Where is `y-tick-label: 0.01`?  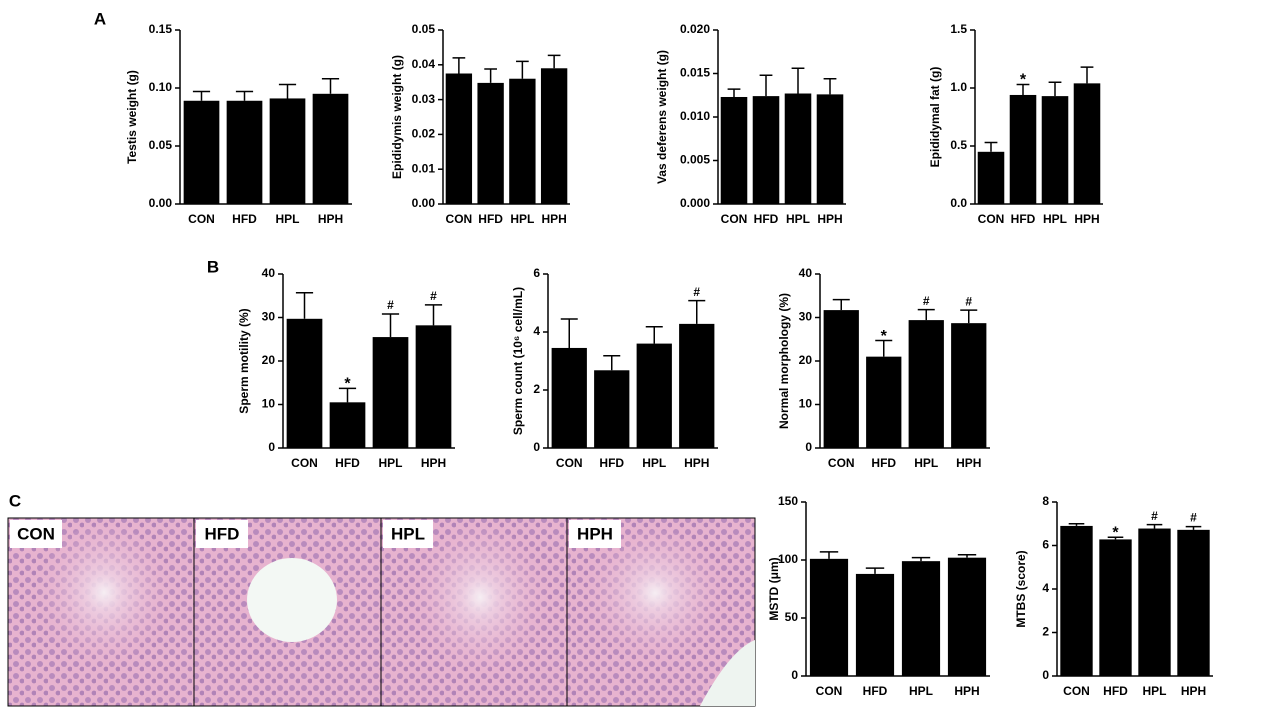
y-tick-label: 0.01 is located at coordinates (424, 168).